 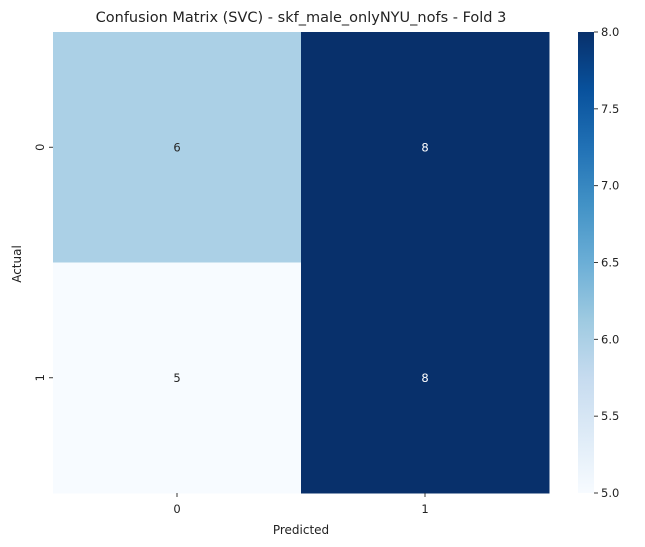 I want to click on x-tick-label-0: 0, so click(x=176, y=509).